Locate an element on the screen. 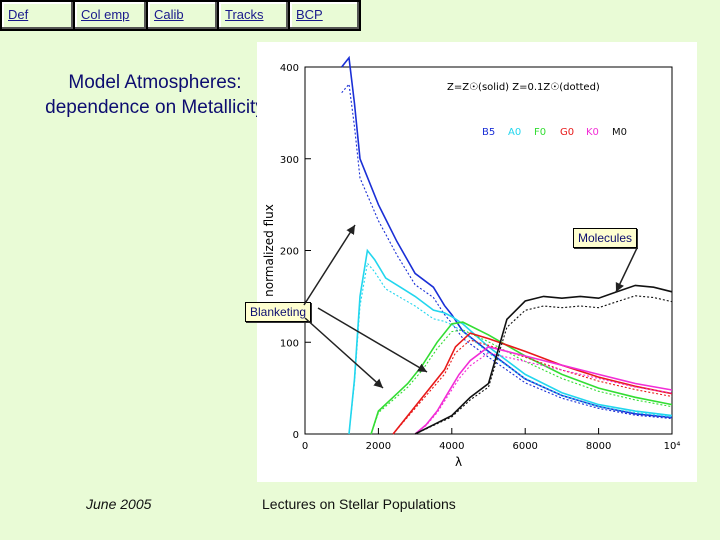  nav-calib-button: Calib is located at coordinates (182, 15).